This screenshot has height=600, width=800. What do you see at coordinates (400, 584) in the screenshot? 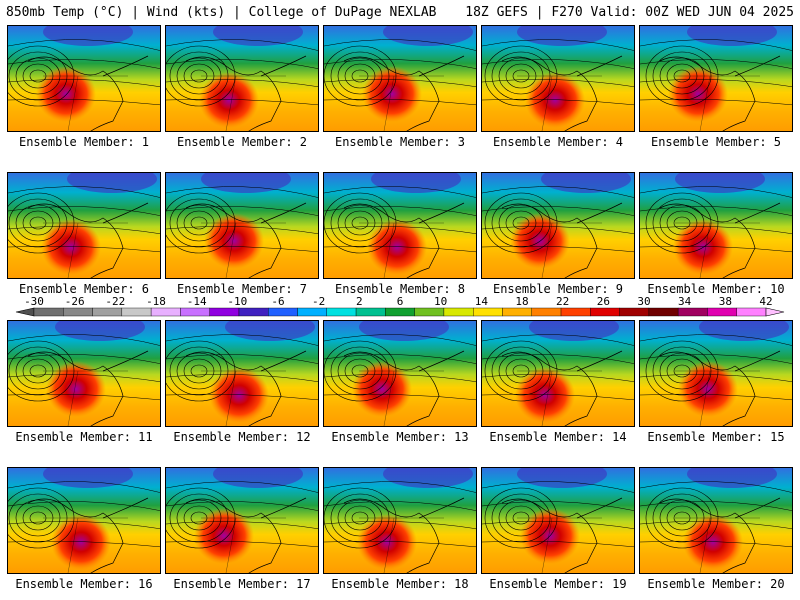
I see `member-label: Ensemble Member: 18` at bounding box center [400, 584].